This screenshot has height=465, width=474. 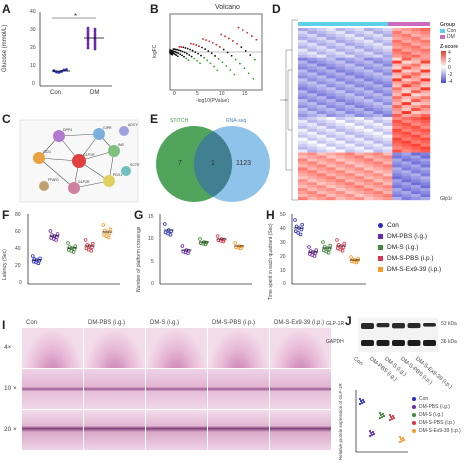 I want to click on j-blot-gapdh: GAPDH, so click(x=335, y=342).